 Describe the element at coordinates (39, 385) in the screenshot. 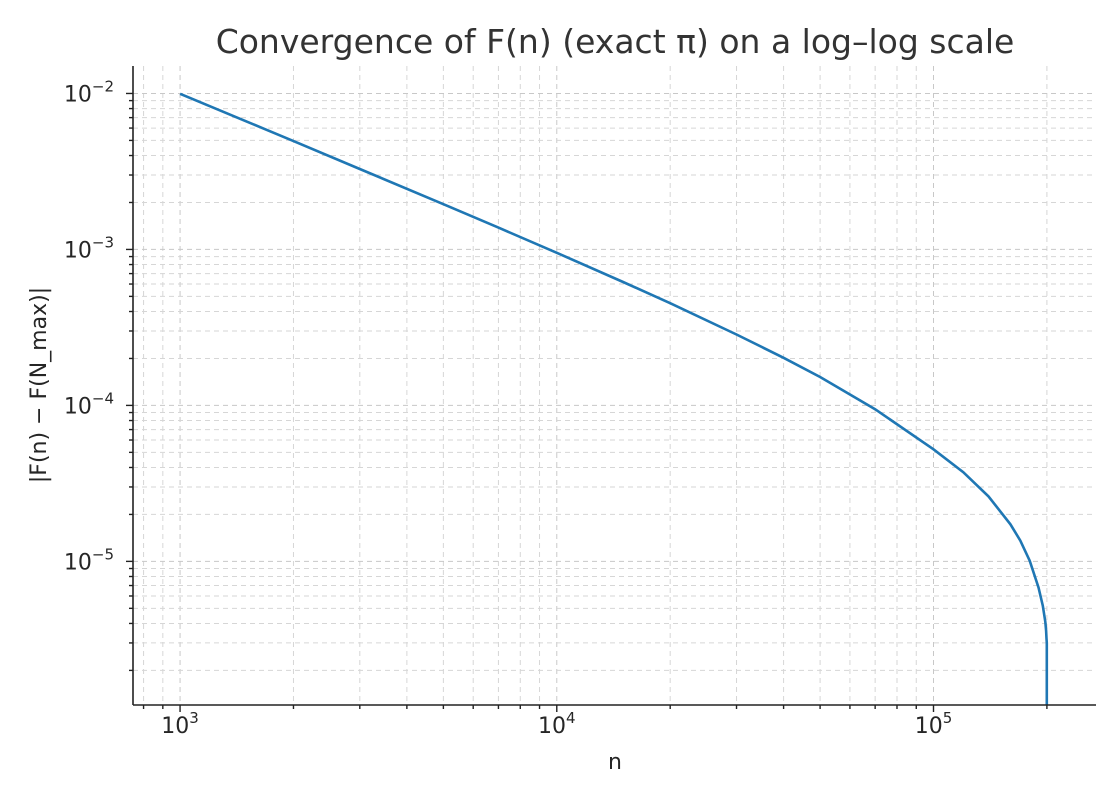

I see `y-axis-label: |F(n) − F(N_max)|` at that location.